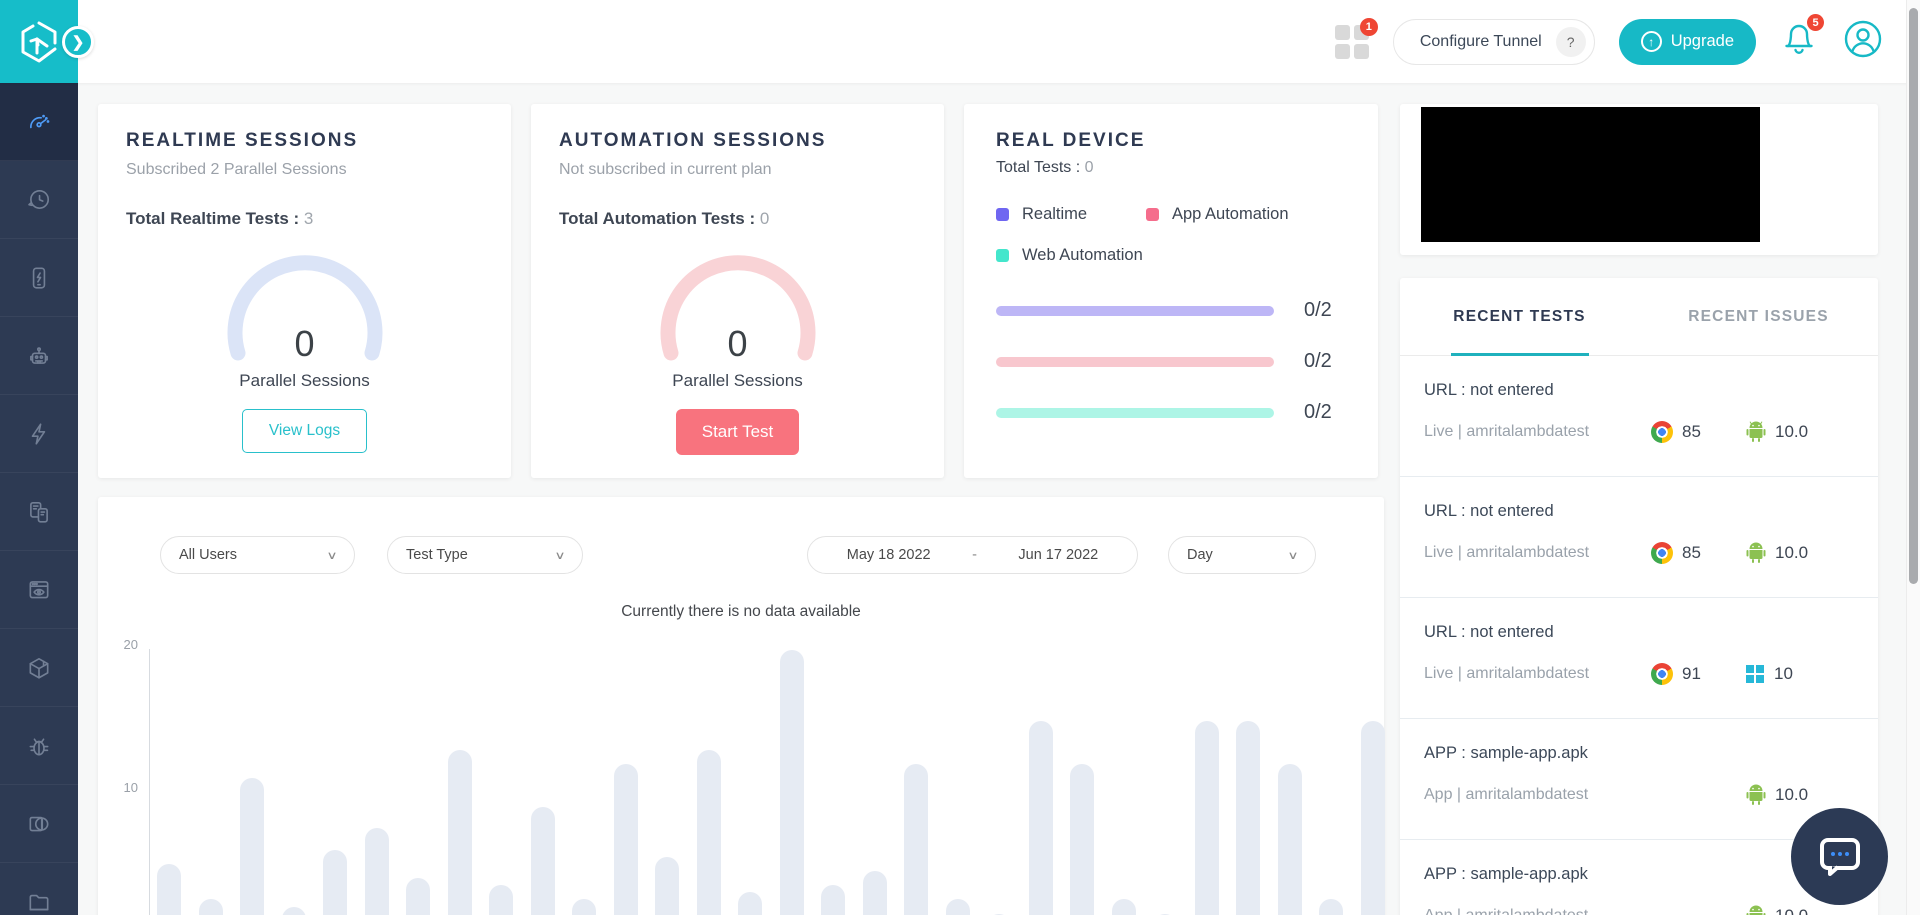 Image resolution: width=1920 pixels, height=915 pixels. I want to click on sidebar-item-visual-regression, so click(39, 824).